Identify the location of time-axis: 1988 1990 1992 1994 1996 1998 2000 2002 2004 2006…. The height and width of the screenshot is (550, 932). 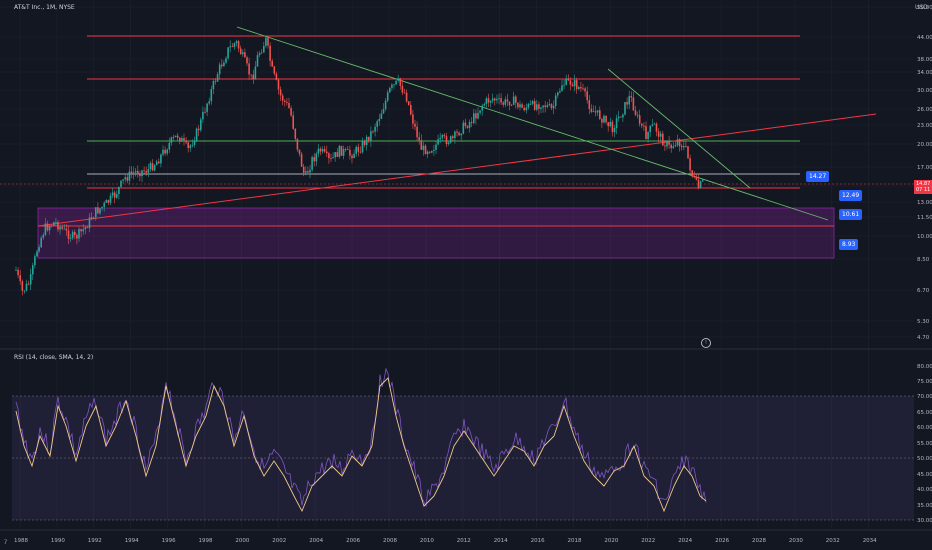
(445, 541).